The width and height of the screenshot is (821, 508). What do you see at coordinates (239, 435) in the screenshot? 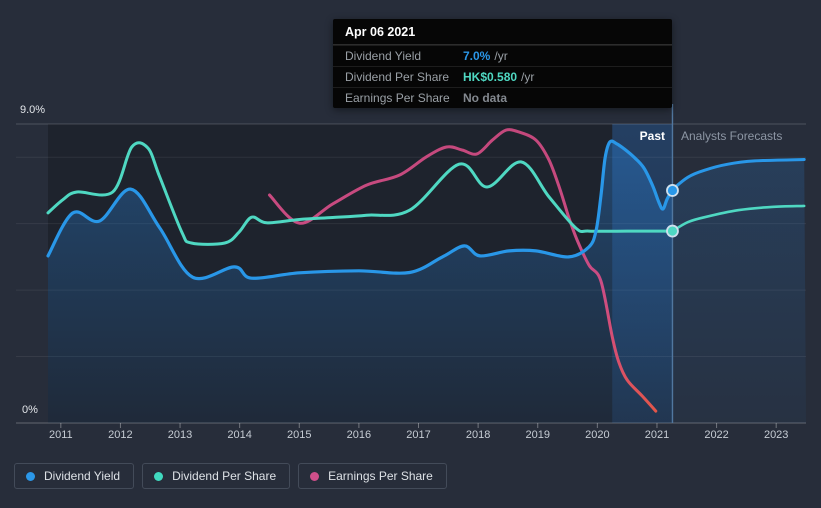
I see `x-axis-label-2014: 2014` at bounding box center [239, 435].